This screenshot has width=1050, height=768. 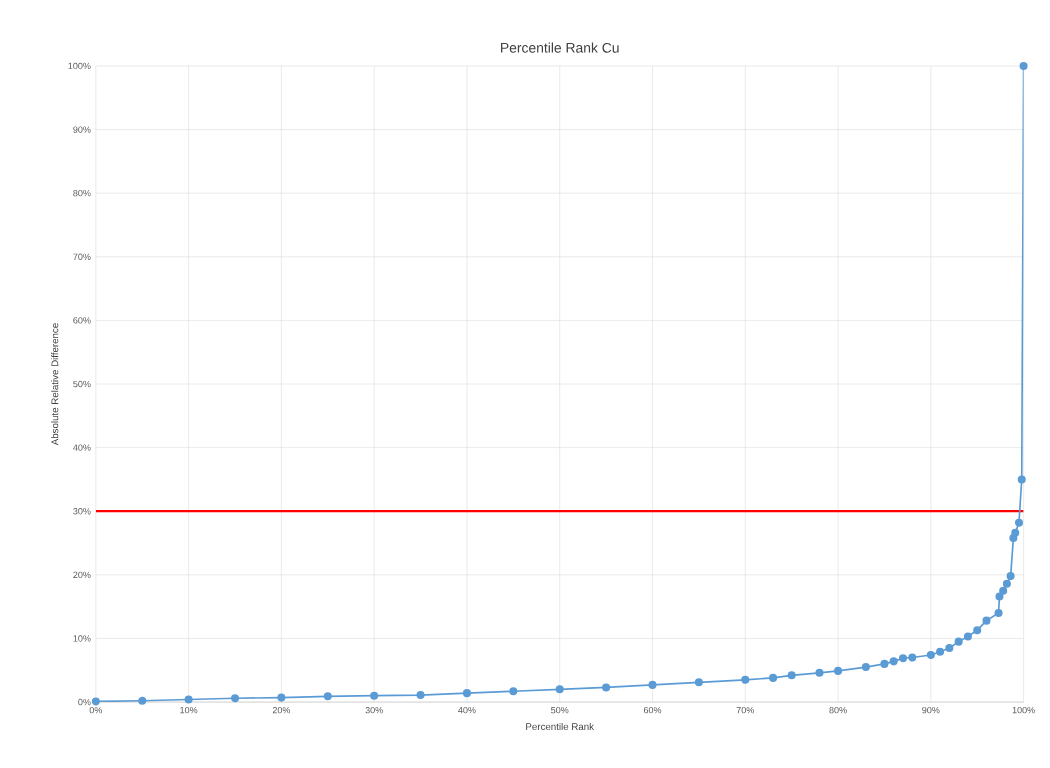 What do you see at coordinates (84, 702) in the screenshot?
I see `y-tick-label: 0%` at bounding box center [84, 702].